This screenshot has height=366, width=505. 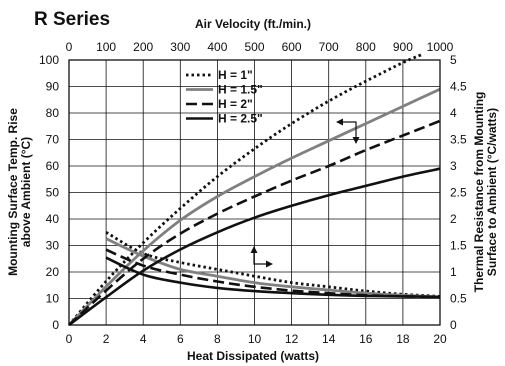 What do you see at coordinates (217, 47) in the screenshot?
I see `x2-tick-label: 400` at bounding box center [217, 47].